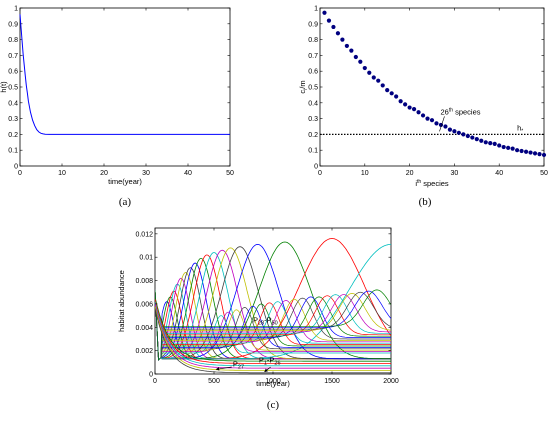 This screenshot has height=441, width=550. I want to click on xlabel-rest: species, so click(435, 183).